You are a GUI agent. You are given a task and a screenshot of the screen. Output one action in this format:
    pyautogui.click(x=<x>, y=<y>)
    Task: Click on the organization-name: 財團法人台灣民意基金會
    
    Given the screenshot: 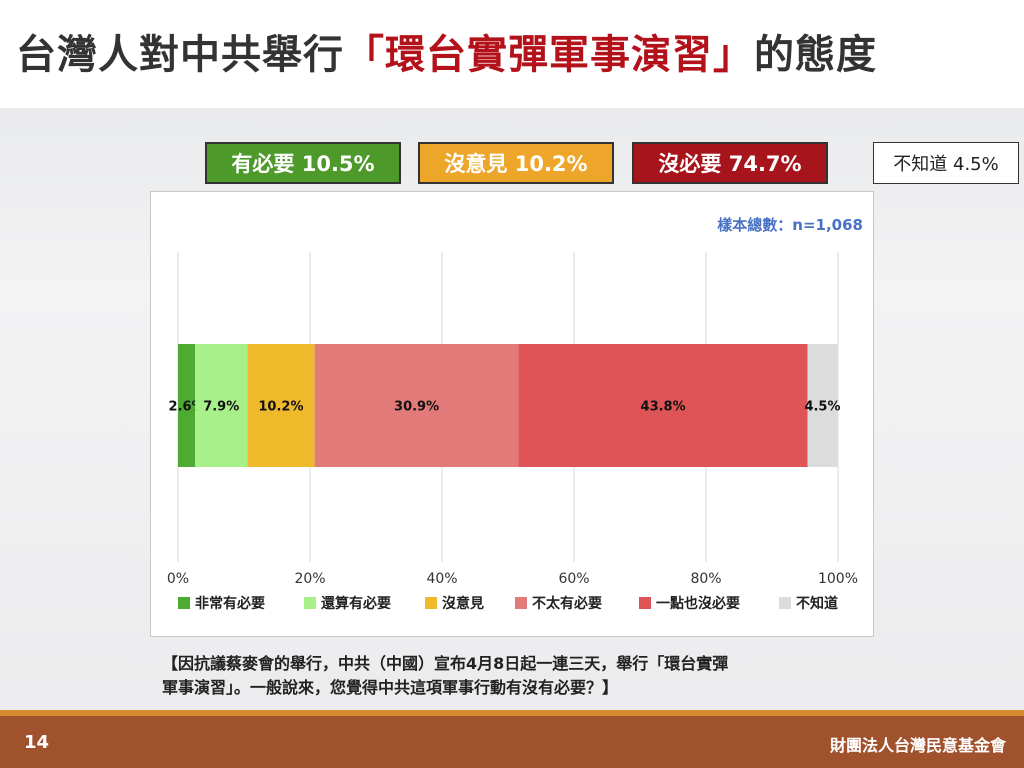 What is the action you would take?
    pyautogui.click(x=917, y=745)
    